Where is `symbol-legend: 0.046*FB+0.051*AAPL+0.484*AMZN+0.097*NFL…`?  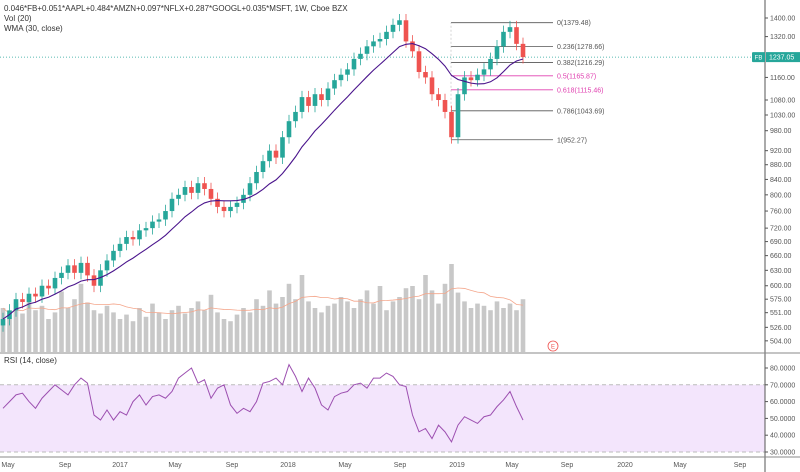 symbol-legend: 0.046*FB+0.051*AAPL+0.484*AMZN+0.097*NFL… is located at coordinates (176, 8).